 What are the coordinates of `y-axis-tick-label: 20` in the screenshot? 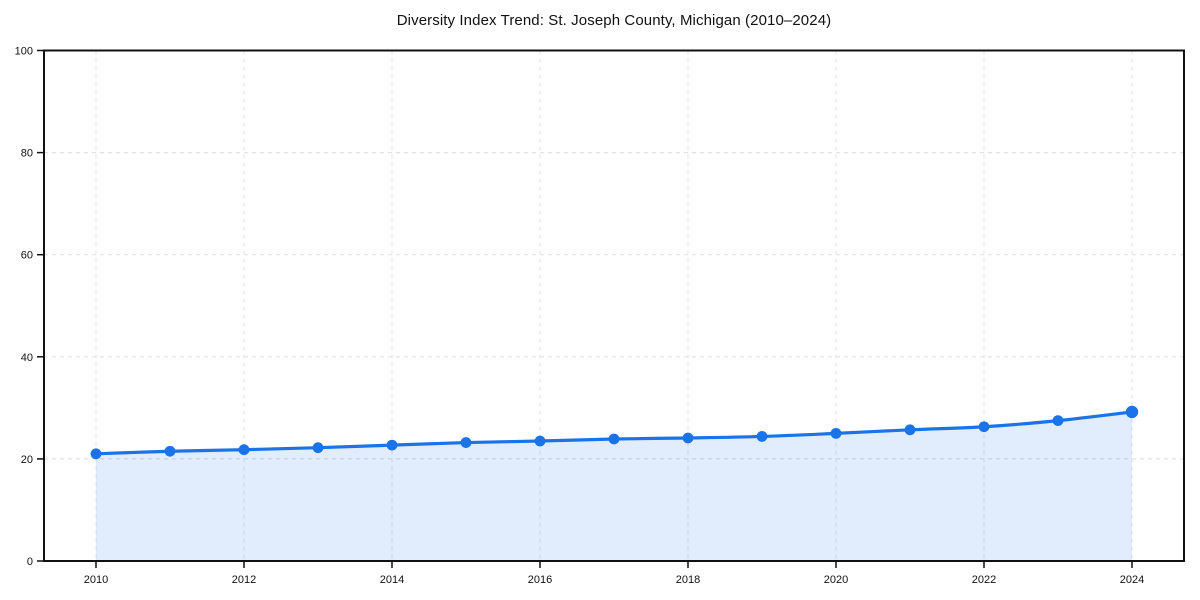 It's located at (27, 460).